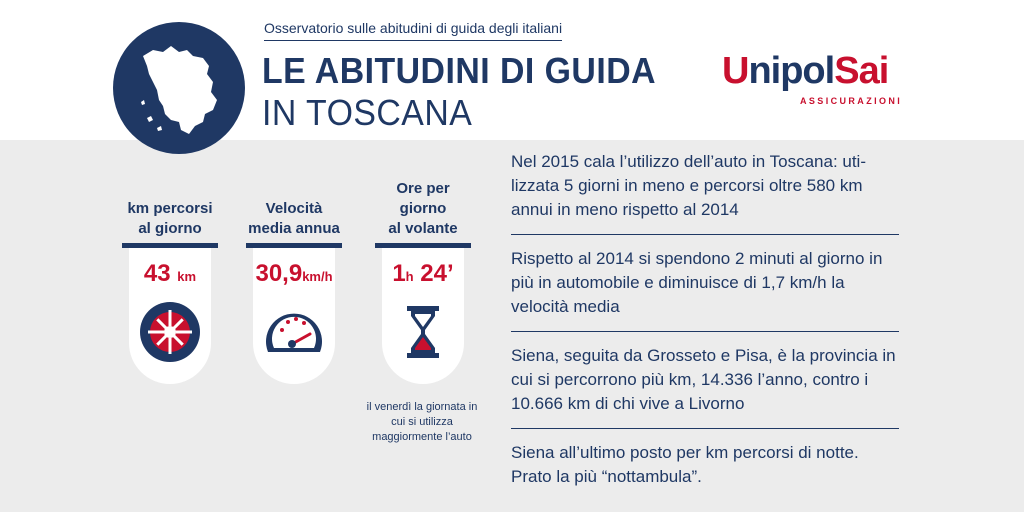  I want to click on stat-number: 30,9, so click(279, 273).